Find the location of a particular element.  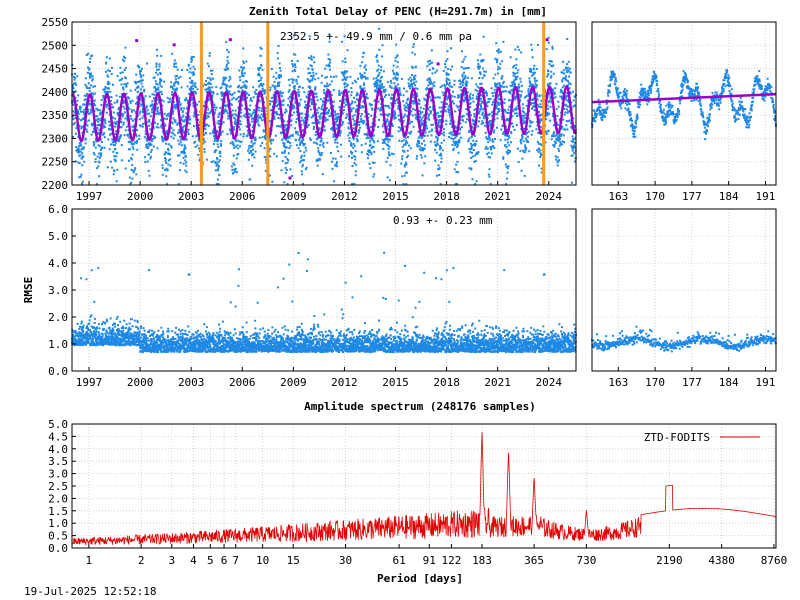

ztd-xtick-label: 2018 is located at coordinates (446, 196).